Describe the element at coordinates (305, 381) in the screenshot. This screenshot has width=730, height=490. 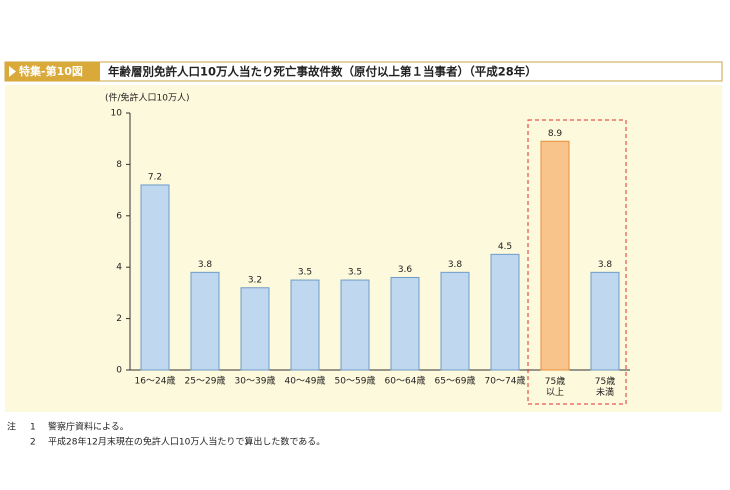
I see `x-tick-label: 40～49歳` at that location.